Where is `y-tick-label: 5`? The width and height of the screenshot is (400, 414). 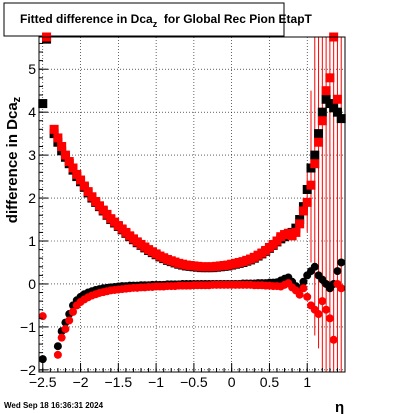
y-tick-label: 5 is located at coordinates (32, 69).